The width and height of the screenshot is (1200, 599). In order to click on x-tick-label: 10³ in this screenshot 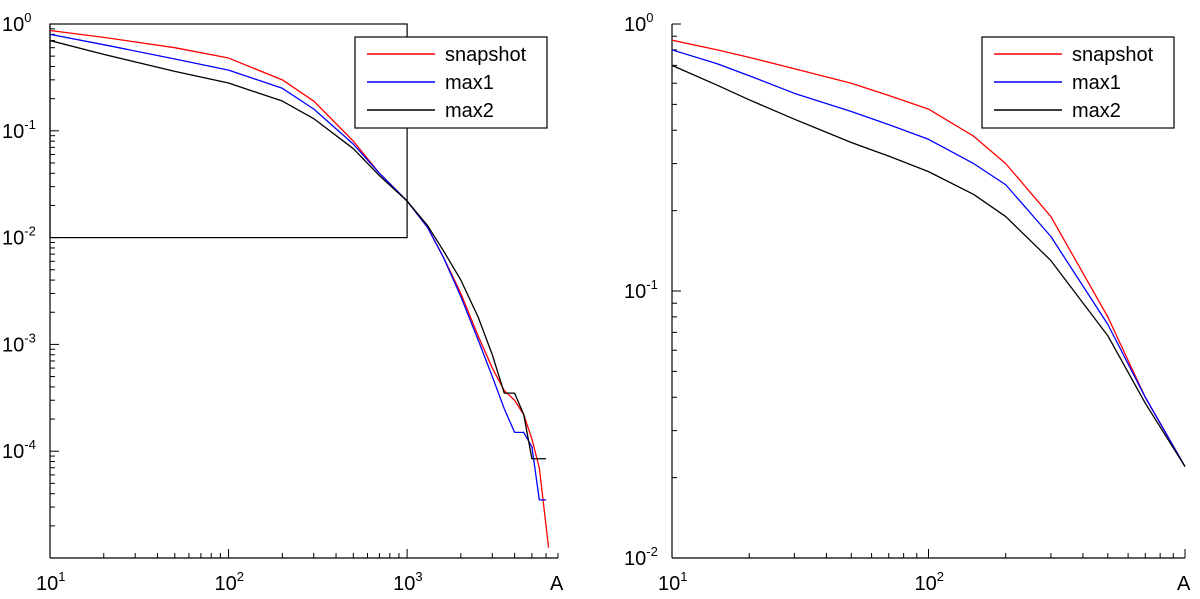, I will do `click(407, 582)`.